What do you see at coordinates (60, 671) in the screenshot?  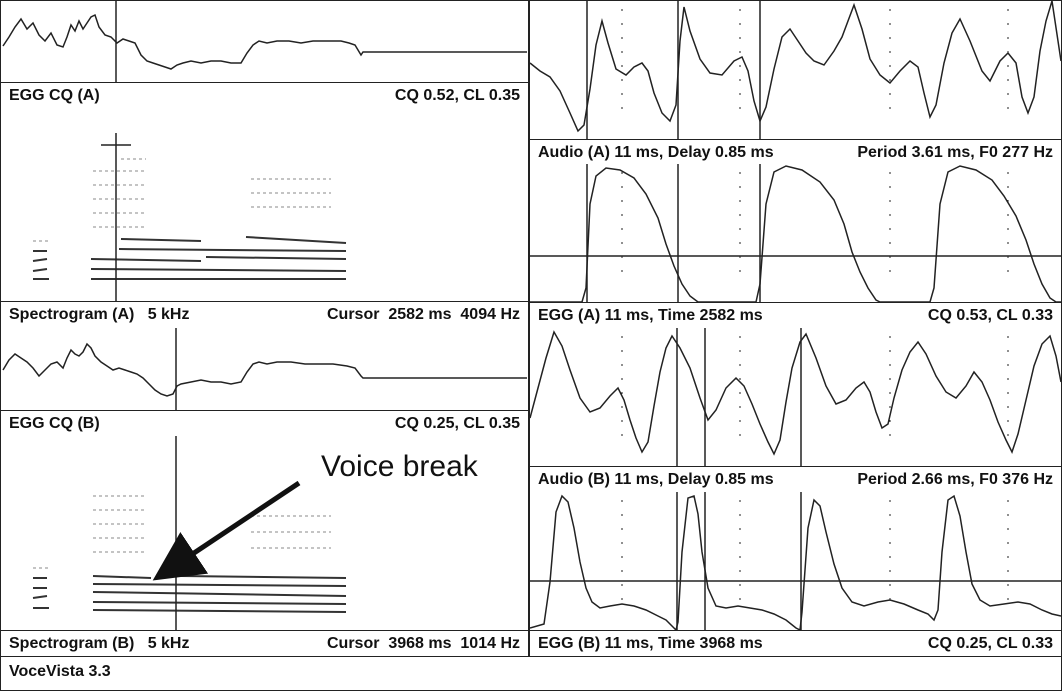 I see `app-version: VoceVista 3.3` at bounding box center [60, 671].